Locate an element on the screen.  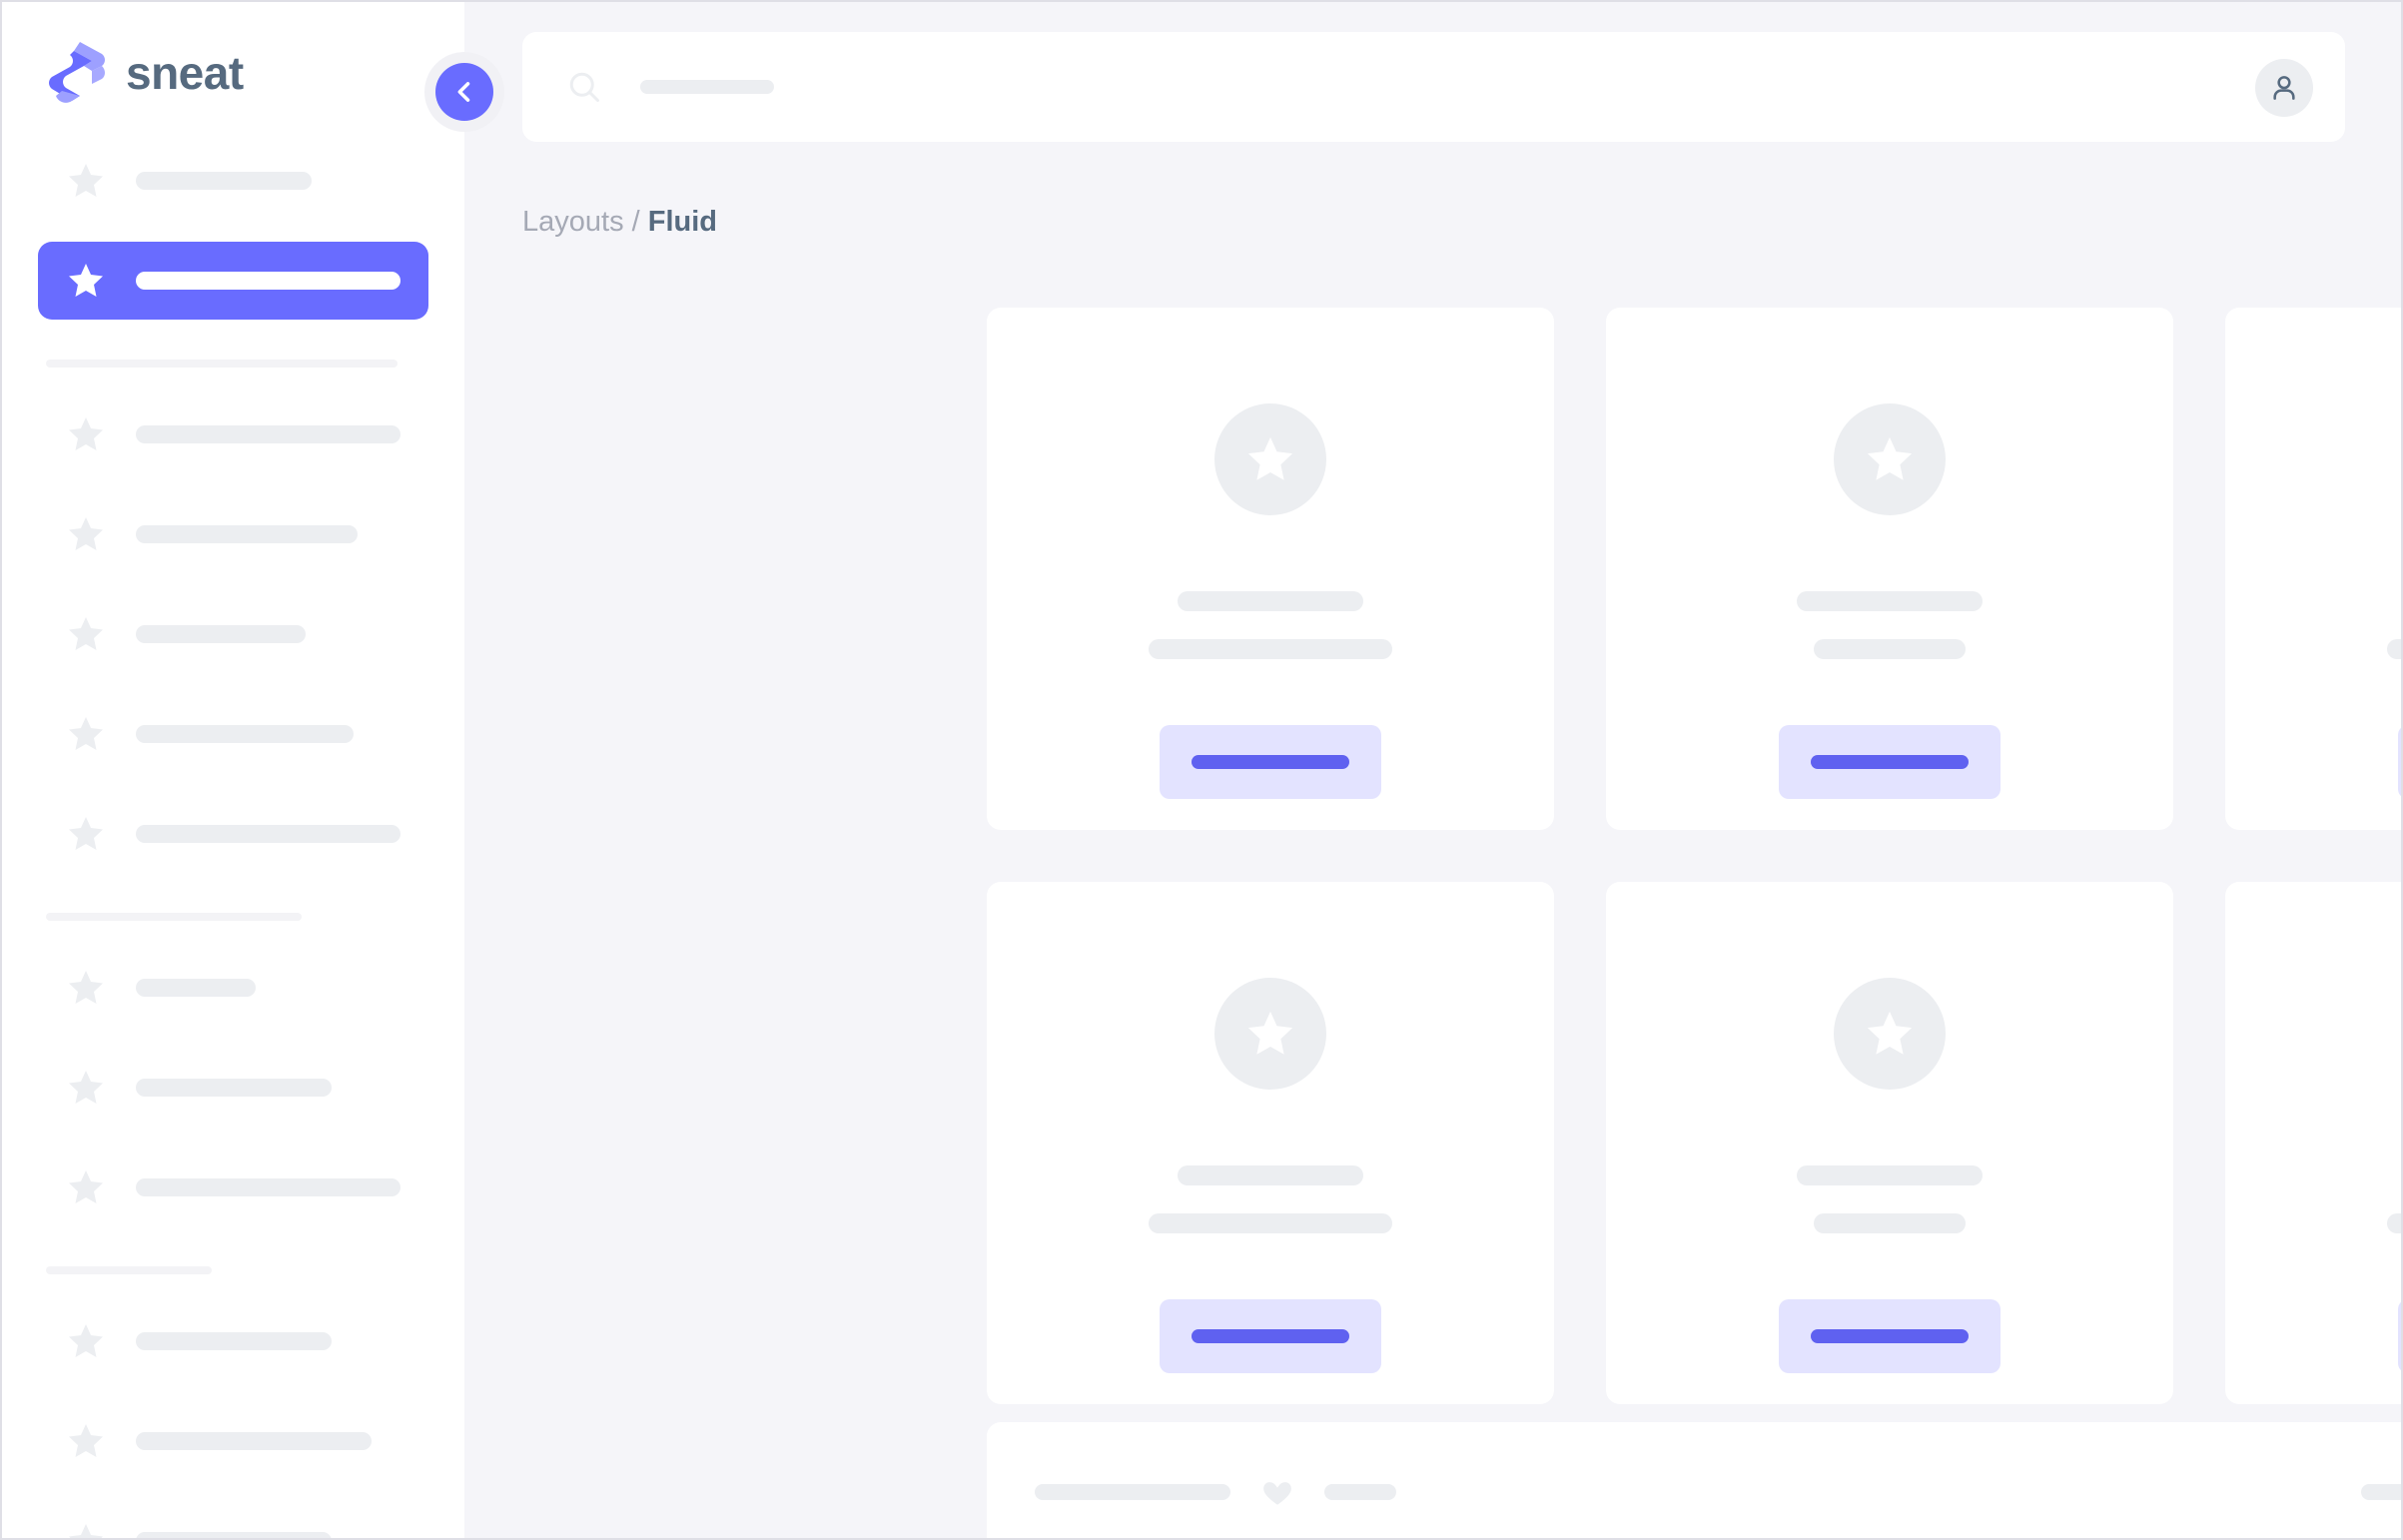
sidebar-collapse-halo is located at coordinates (464, 92).